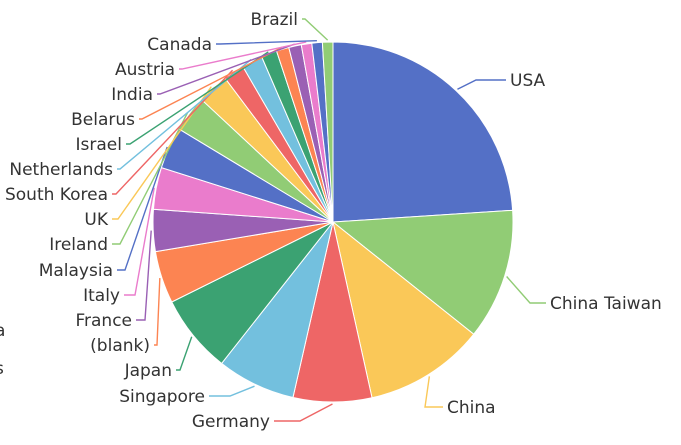  I want to click on pie-slice-china, so click(403, 309).